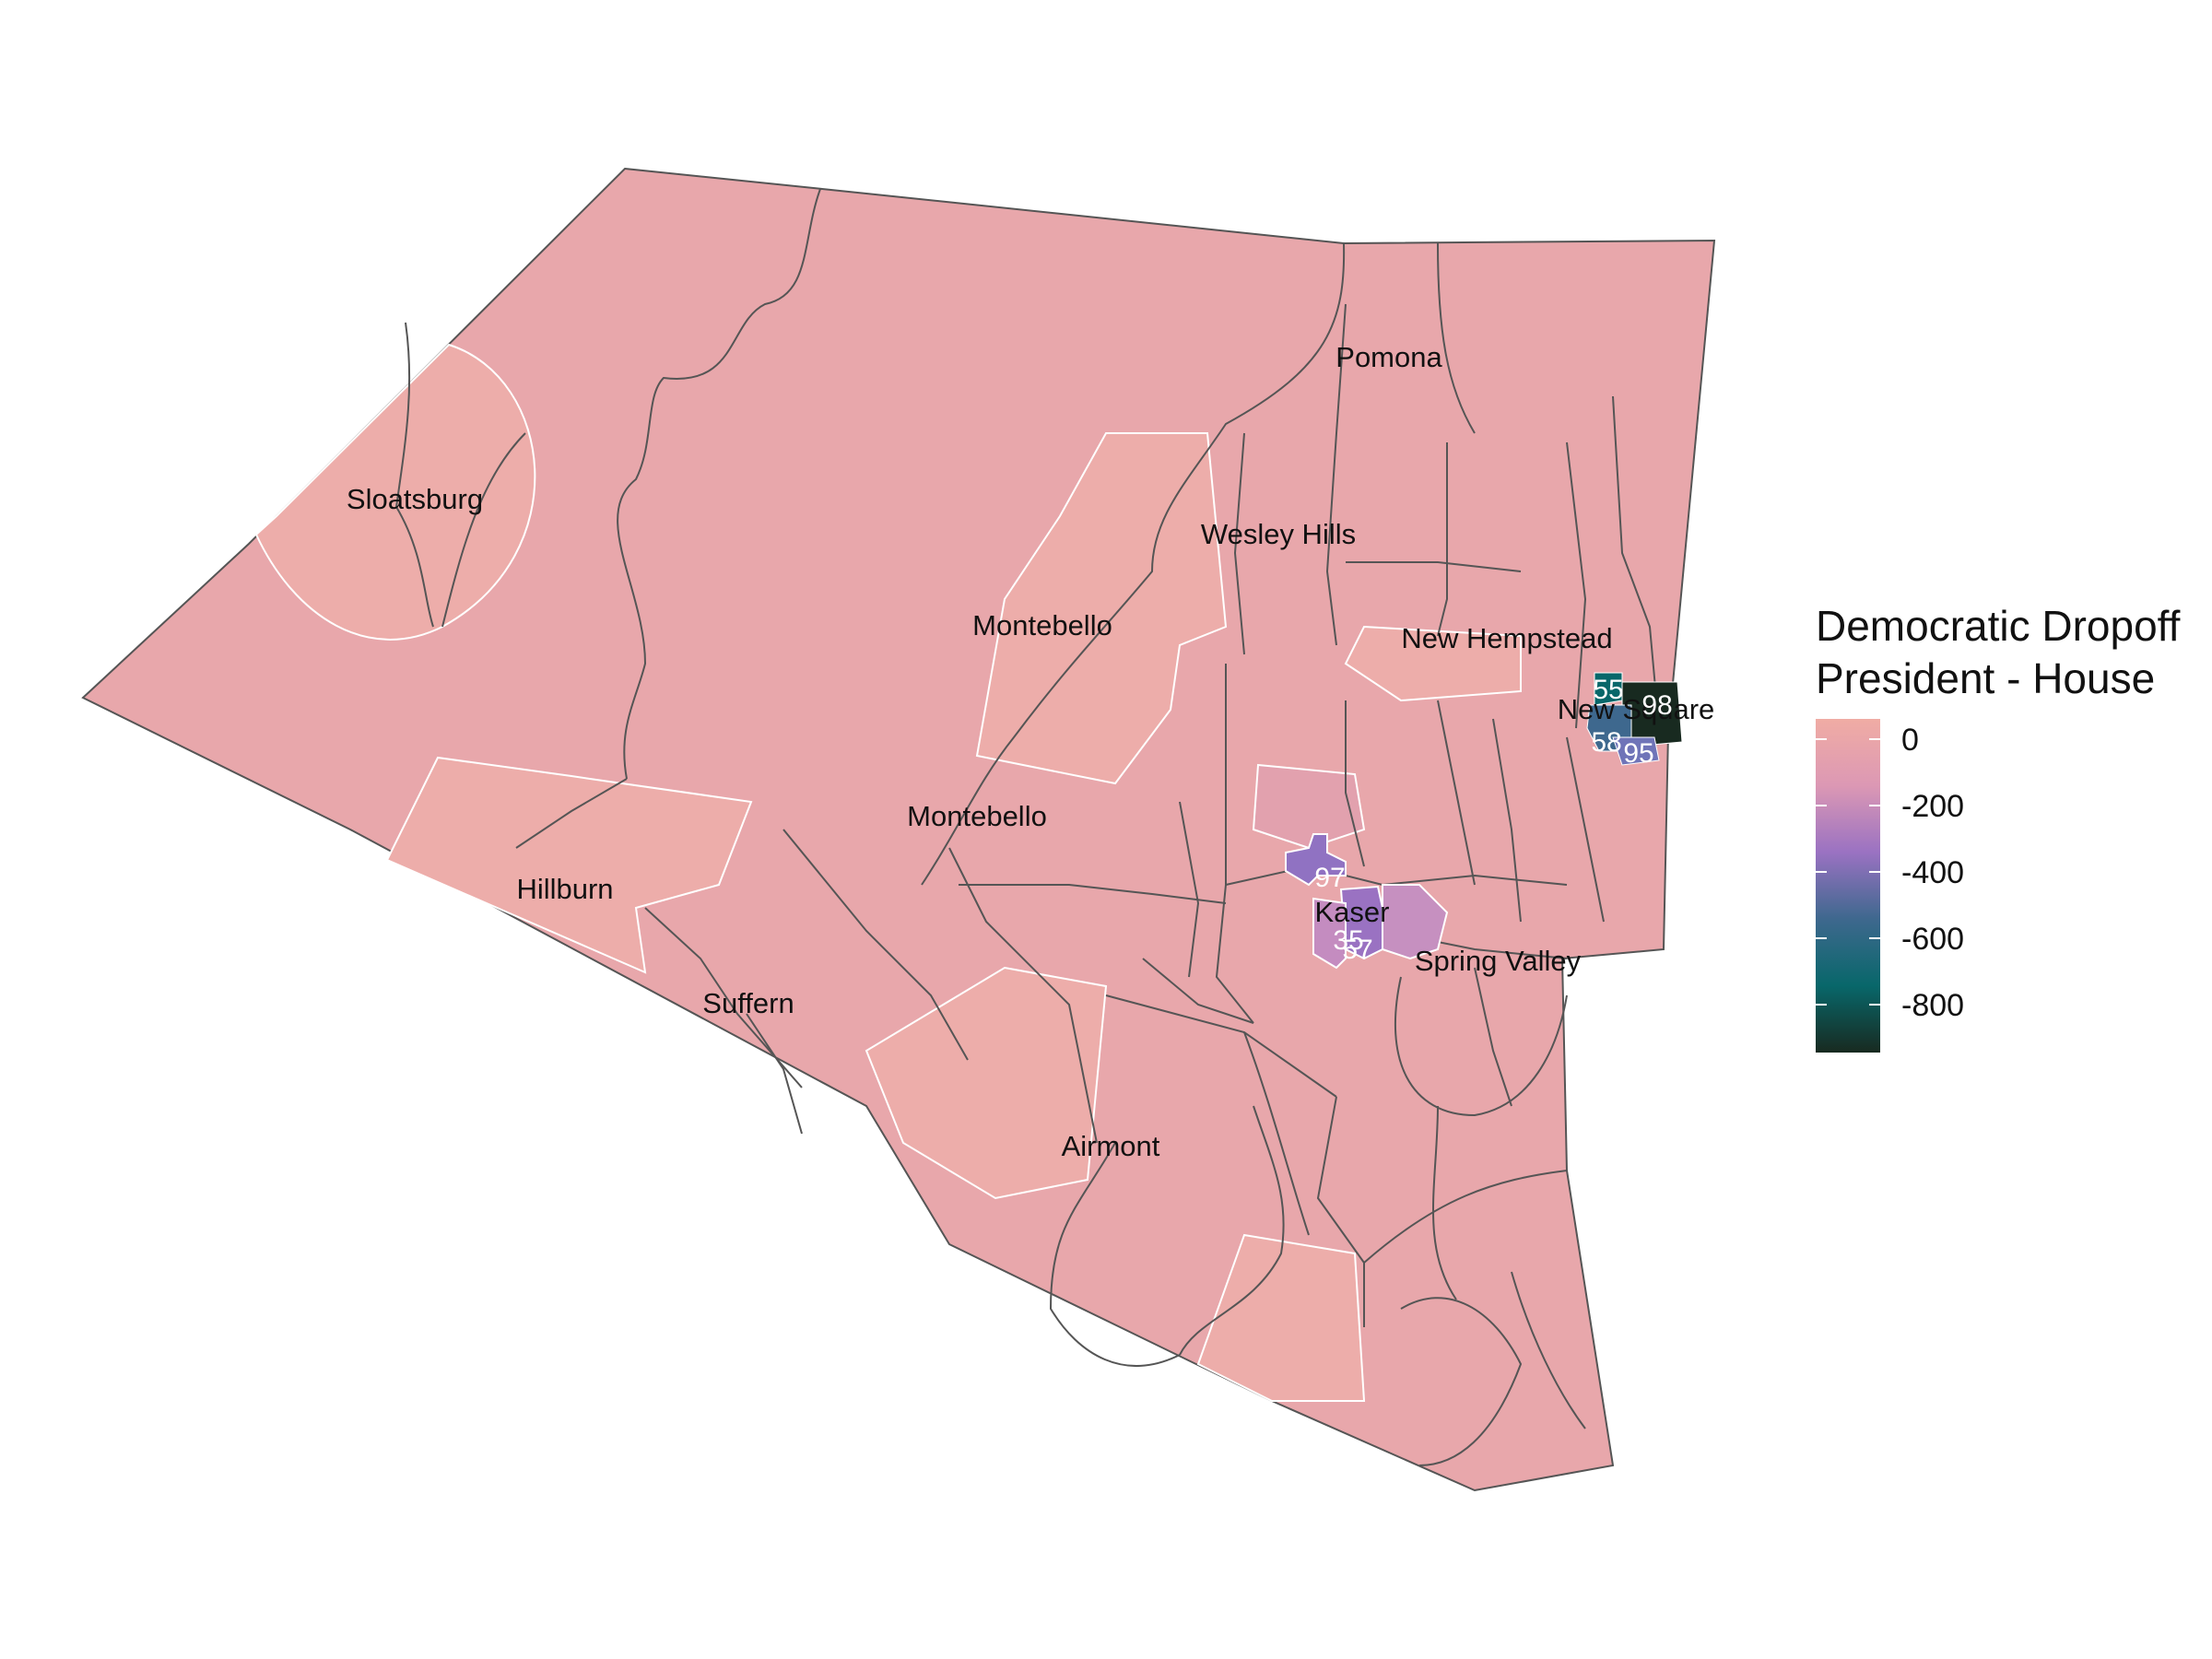 The height and width of the screenshot is (1659, 2212). What do you see at coordinates (415, 499) in the screenshot?
I see `place-label-sloatsburg: Sloatsburg` at bounding box center [415, 499].